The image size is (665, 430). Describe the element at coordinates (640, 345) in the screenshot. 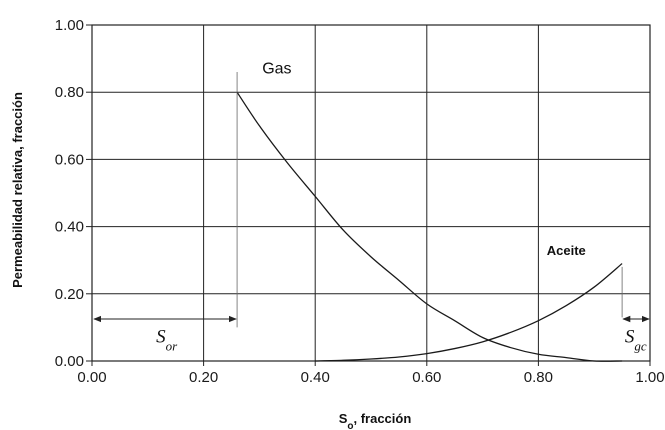

I see `sgc-label-sub: gc` at that location.